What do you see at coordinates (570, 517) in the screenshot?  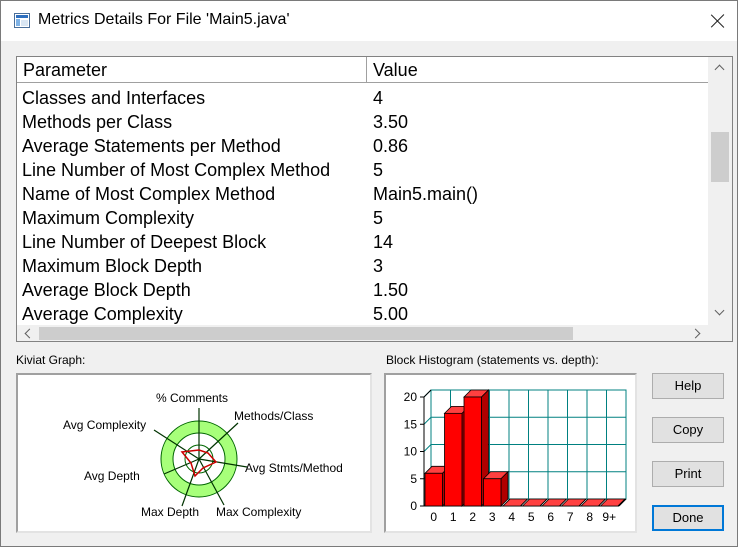 I see `histogram-x-tick-label: 7` at bounding box center [570, 517].